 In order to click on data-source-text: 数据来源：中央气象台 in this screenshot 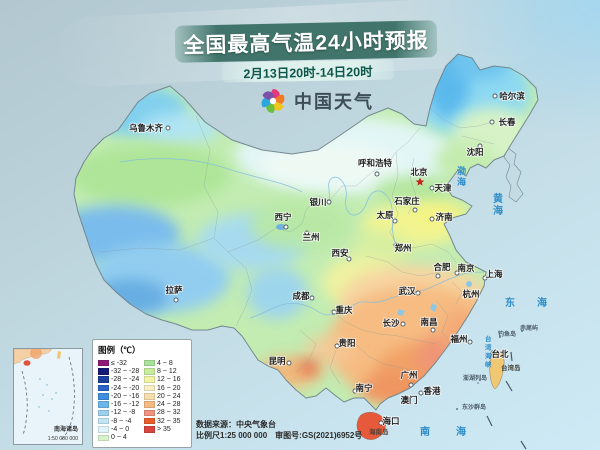, I will do `click(236, 424)`.